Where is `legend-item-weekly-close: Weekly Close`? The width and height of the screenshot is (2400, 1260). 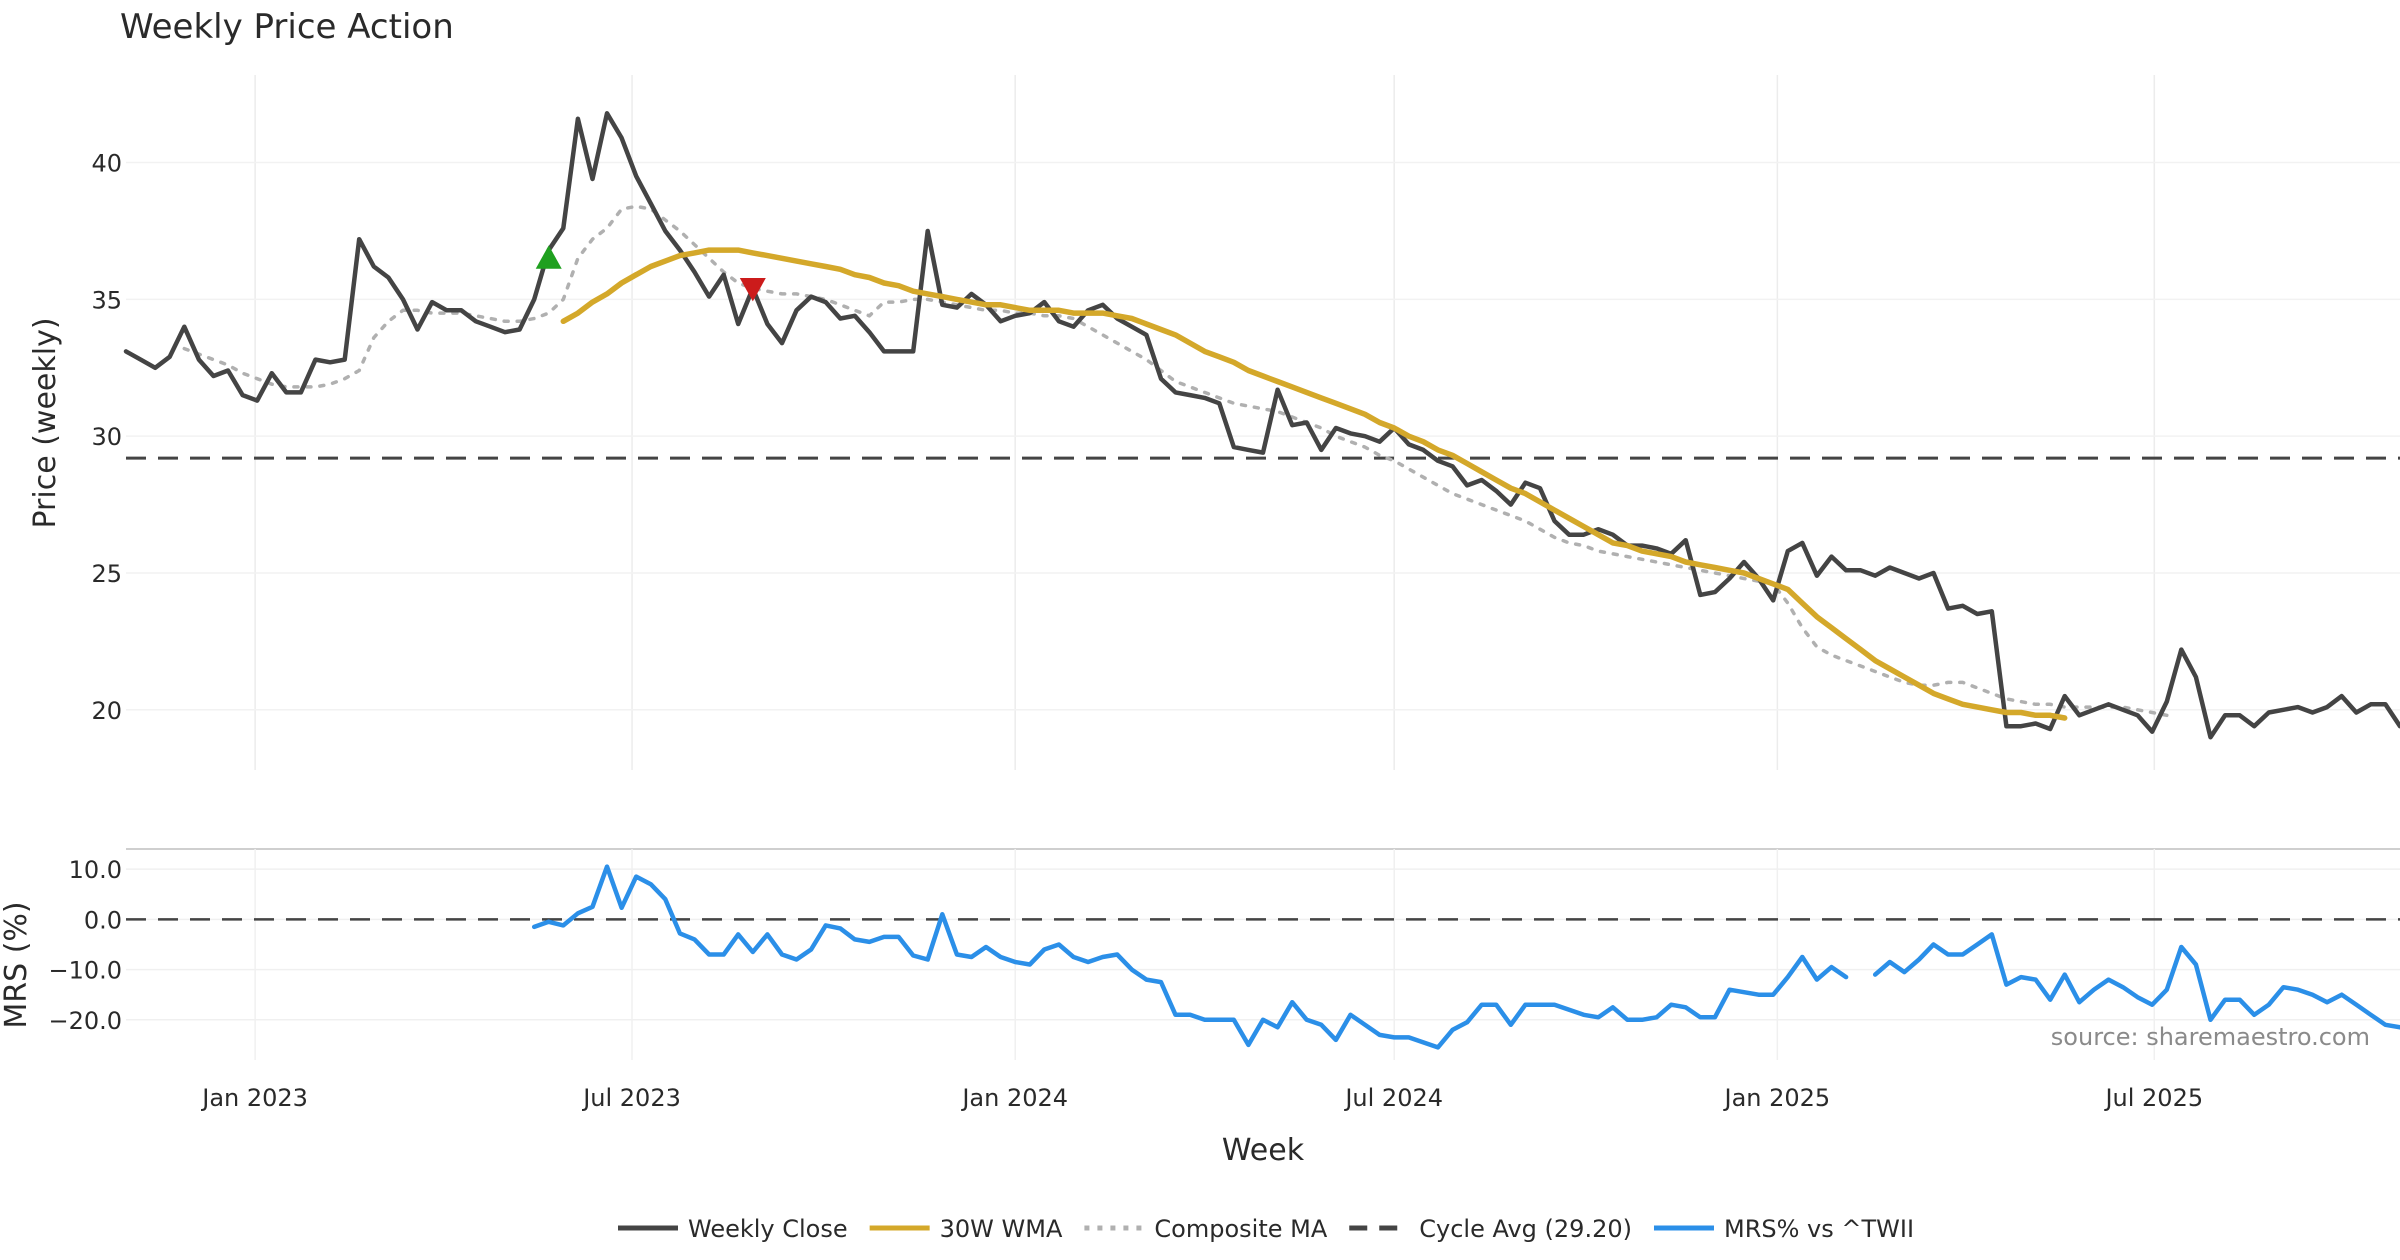 legend-item-weekly-close: Weekly Close is located at coordinates (733, 1229).